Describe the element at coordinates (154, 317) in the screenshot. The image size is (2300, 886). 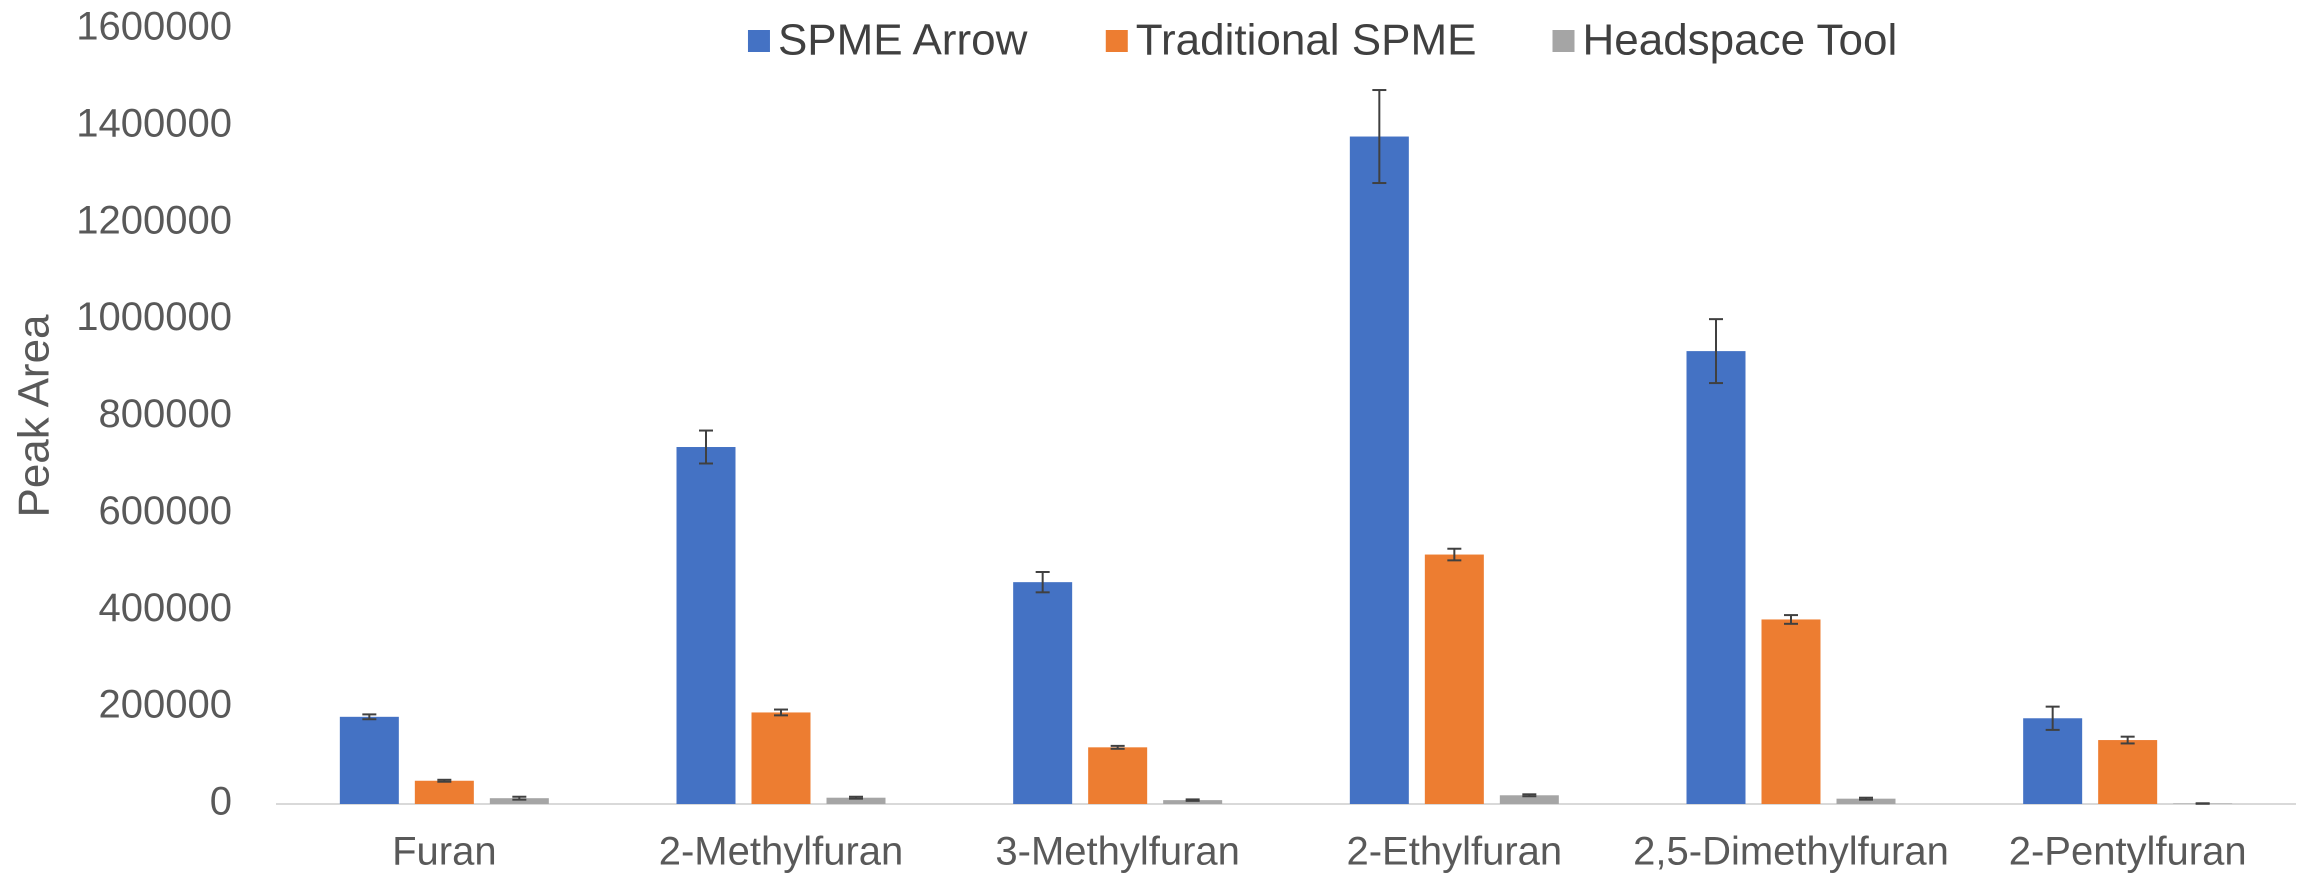
I see `y-tick-label: 1000000` at that location.